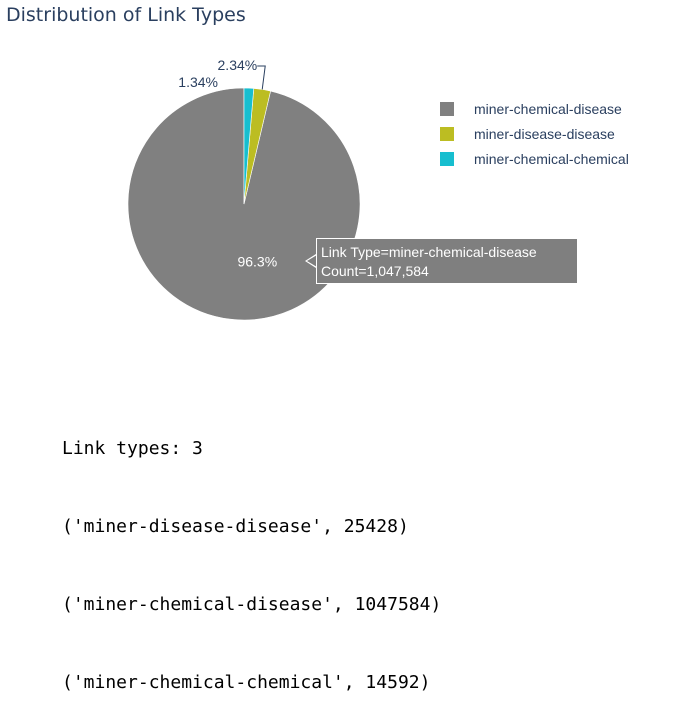  What do you see at coordinates (126, 15) in the screenshot?
I see `chart-title: Distribution of Link Types` at bounding box center [126, 15].